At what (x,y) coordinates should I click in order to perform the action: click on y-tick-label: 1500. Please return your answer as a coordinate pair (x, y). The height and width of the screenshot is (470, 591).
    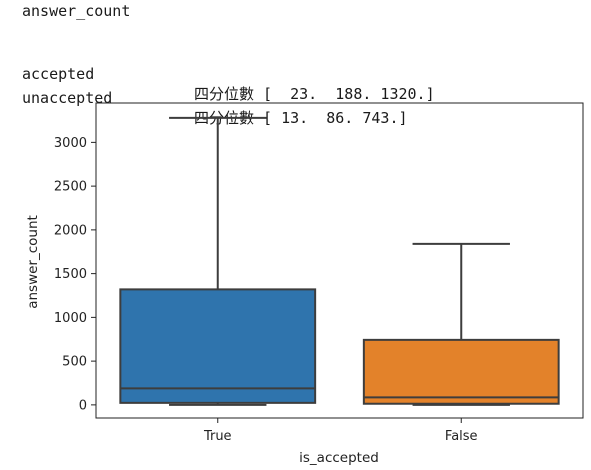
    Looking at the image, I should click on (70, 274).